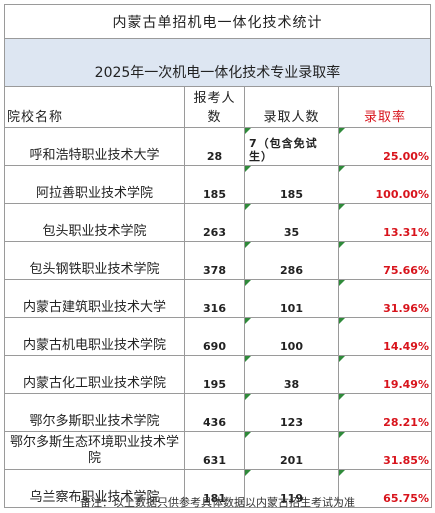 This screenshot has height=513, width=435. Describe the element at coordinates (94, 488) in the screenshot. I see `cell-school-name: 乌兰察布职业技术学院` at that location.